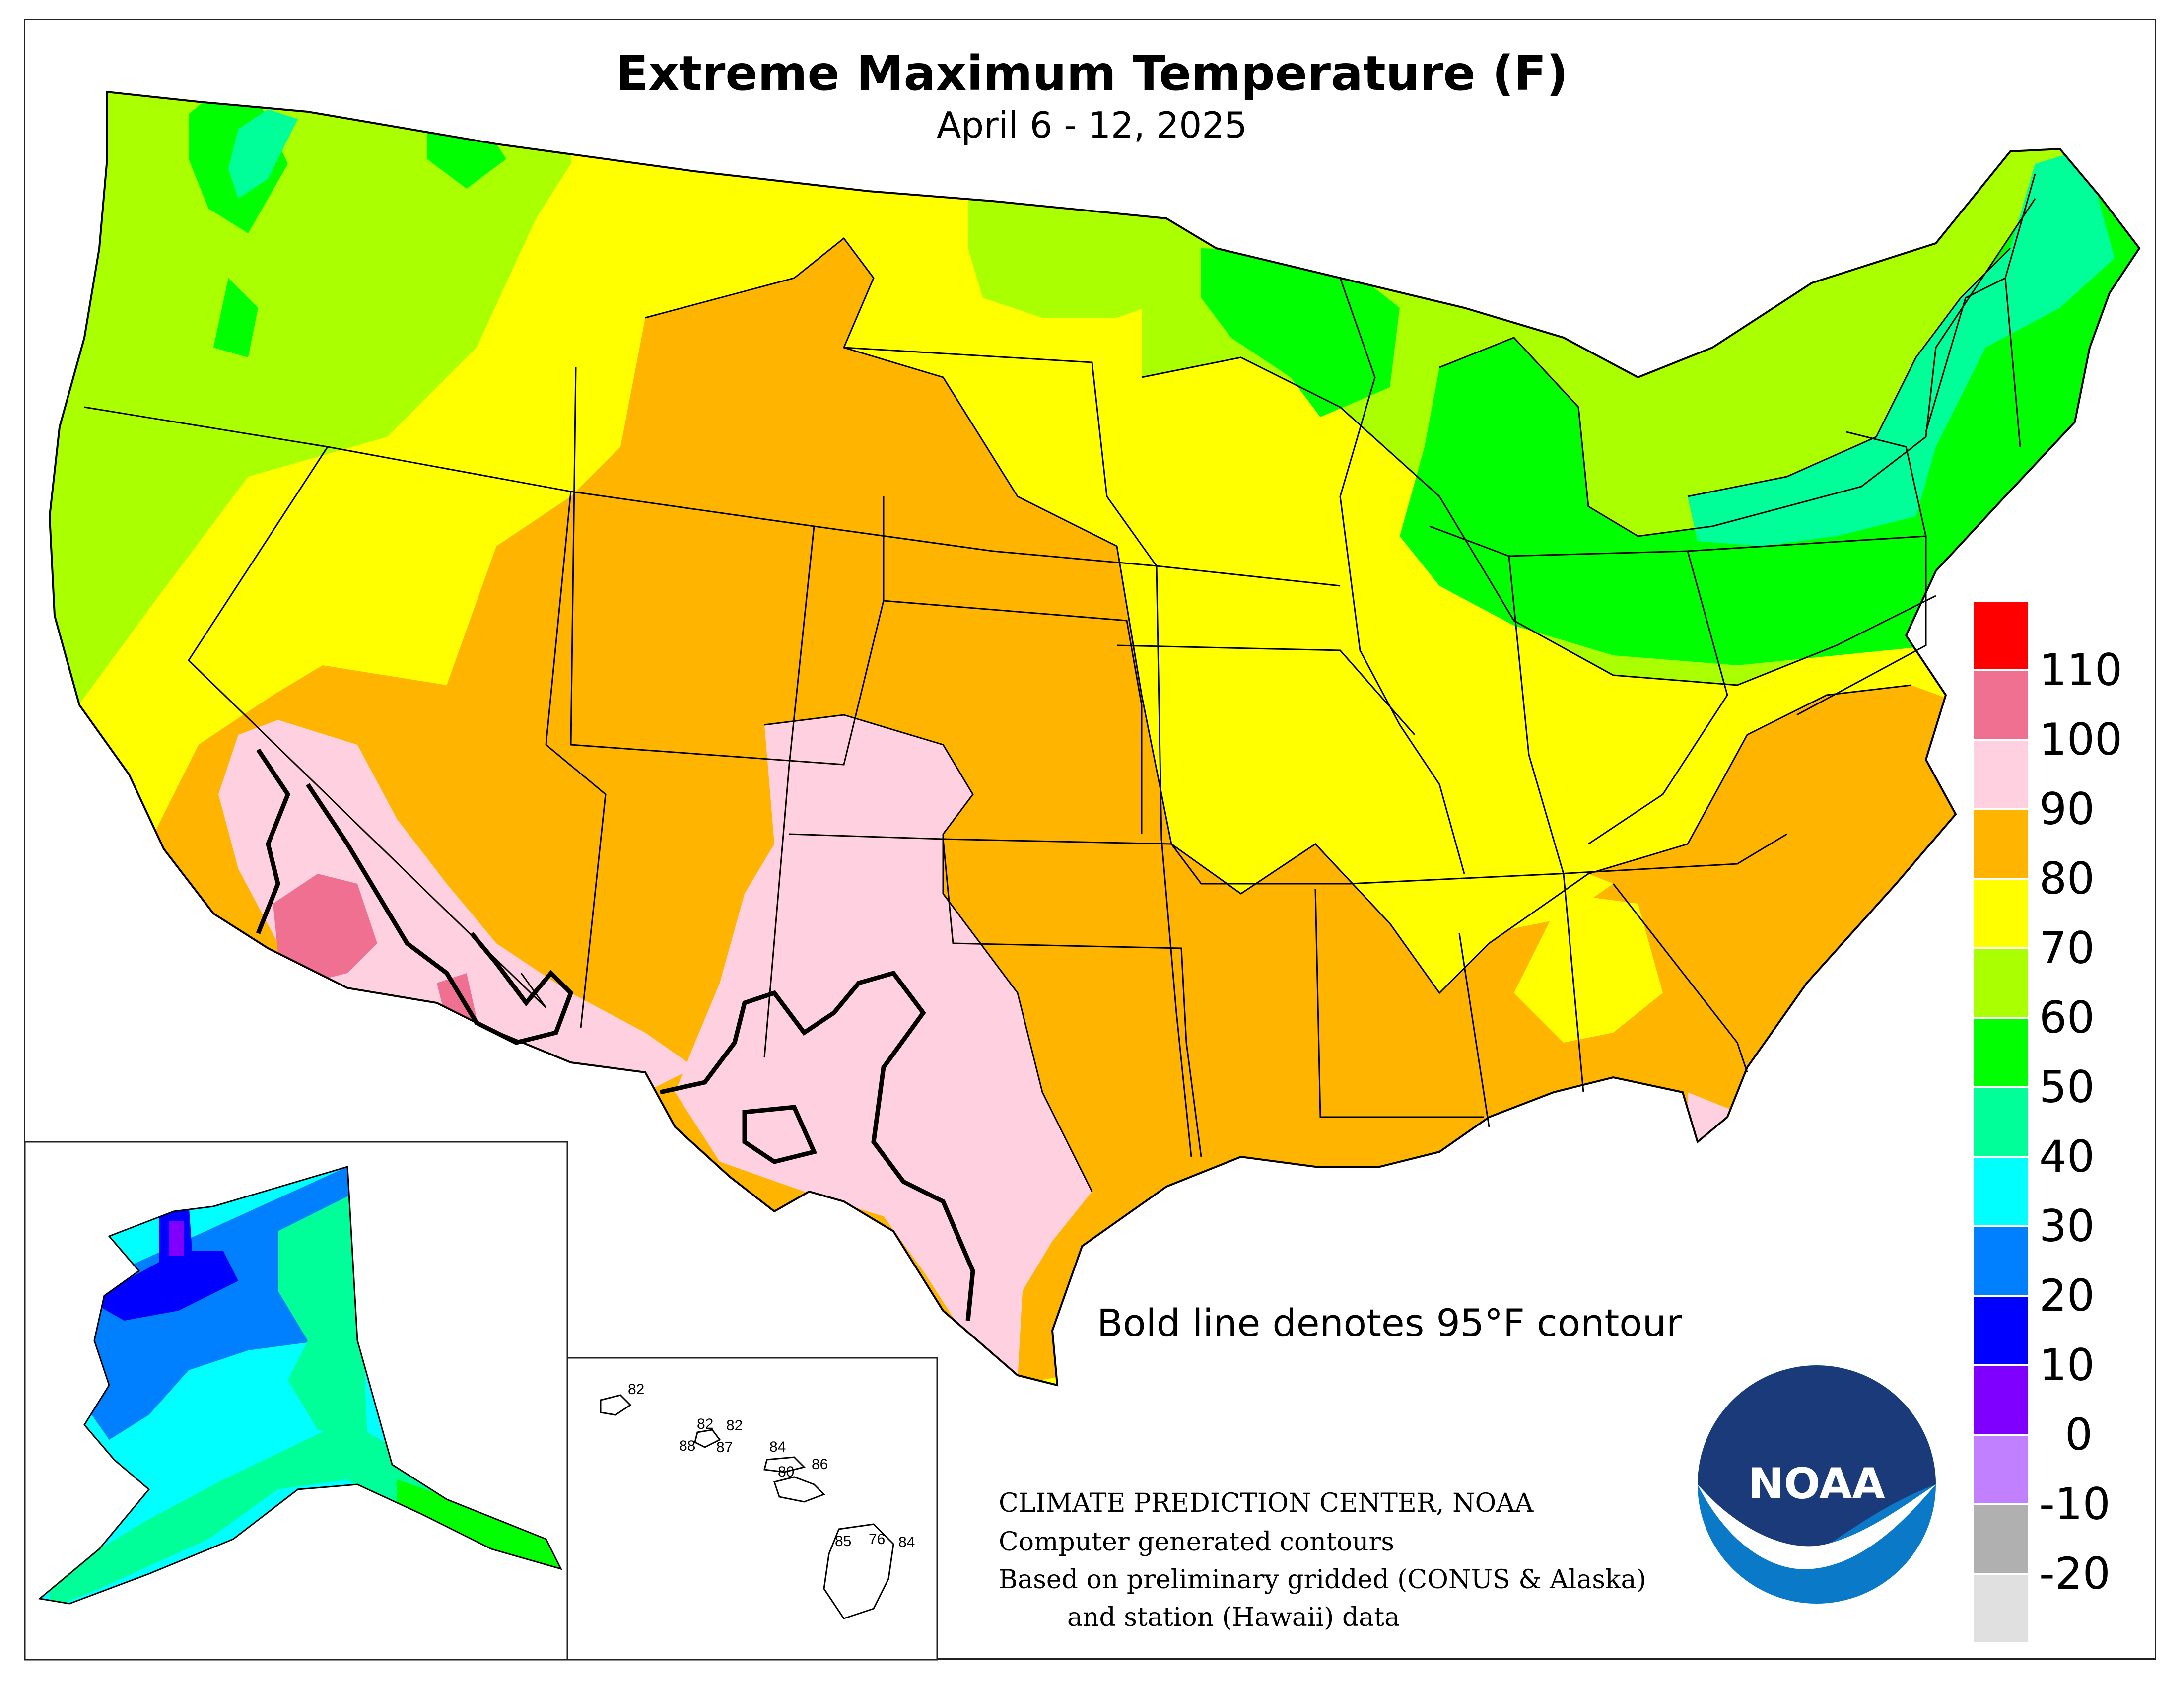 The width and height of the screenshot is (2184, 1688). Describe the element at coordinates (2067, 1017) in the screenshot. I see `legend-label: 60` at that location.